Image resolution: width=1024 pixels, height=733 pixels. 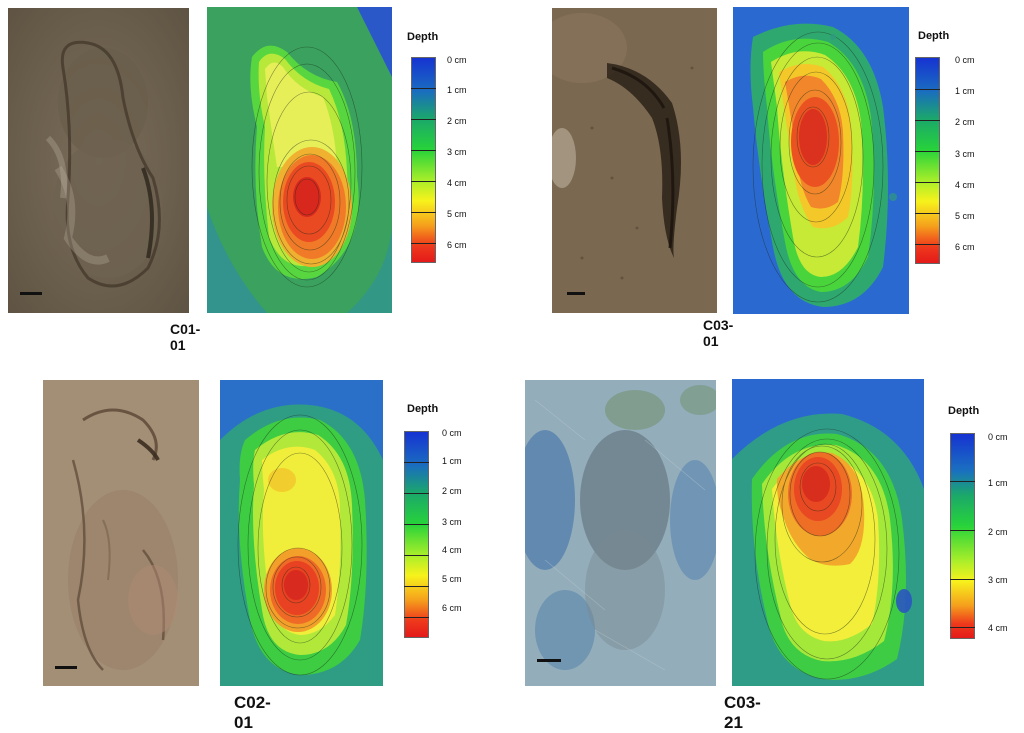 What do you see at coordinates (185, 337) in the screenshot?
I see `figure-caption-c01-01: C01-01` at bounding box center [185, 337].